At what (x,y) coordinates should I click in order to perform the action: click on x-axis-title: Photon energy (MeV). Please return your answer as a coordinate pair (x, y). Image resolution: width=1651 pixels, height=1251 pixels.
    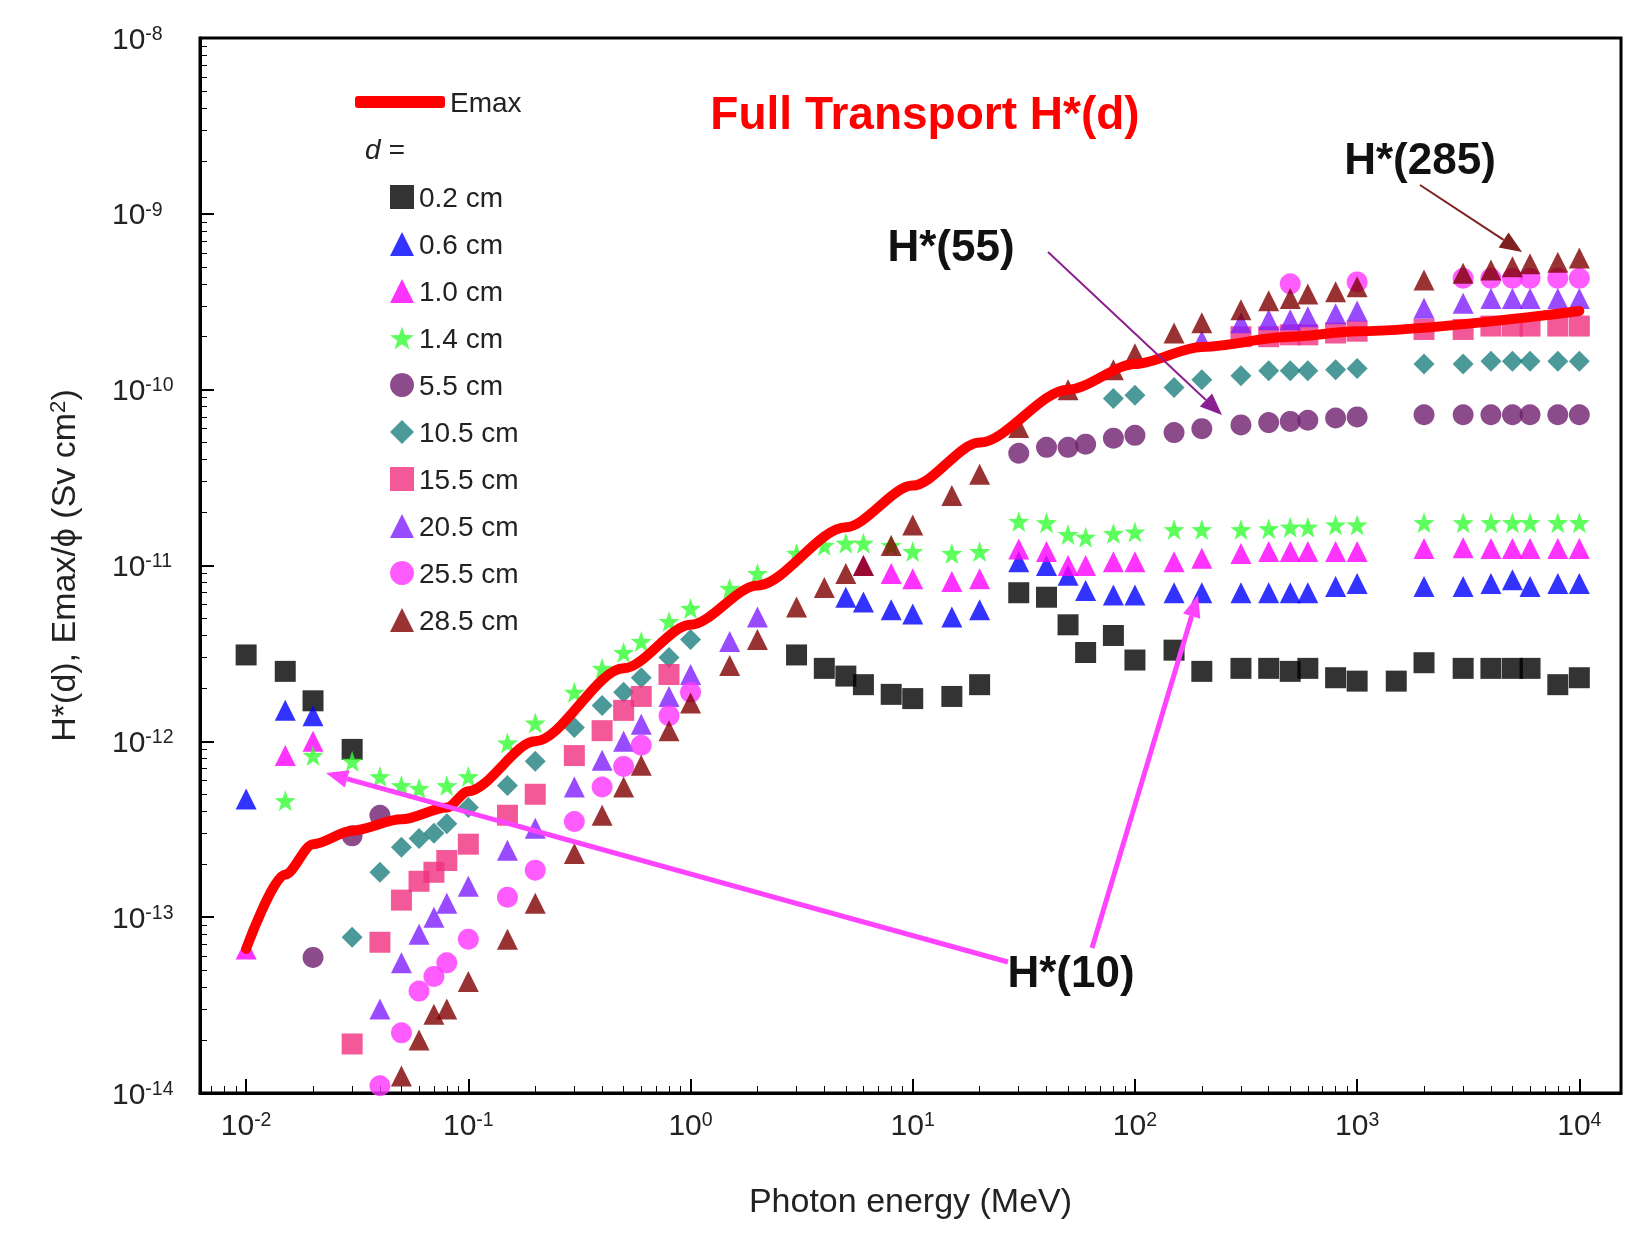
    Looking at the image, I should click on (910, 1200).